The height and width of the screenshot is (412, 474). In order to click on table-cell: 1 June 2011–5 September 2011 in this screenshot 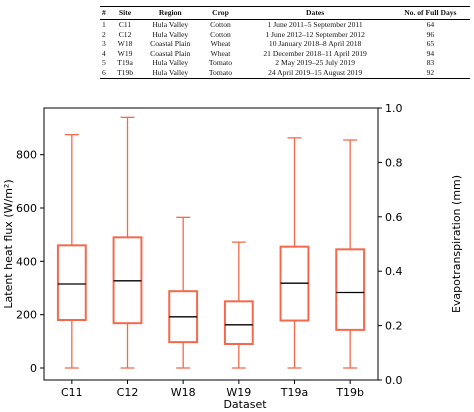, I will do `click(315, 24)`.